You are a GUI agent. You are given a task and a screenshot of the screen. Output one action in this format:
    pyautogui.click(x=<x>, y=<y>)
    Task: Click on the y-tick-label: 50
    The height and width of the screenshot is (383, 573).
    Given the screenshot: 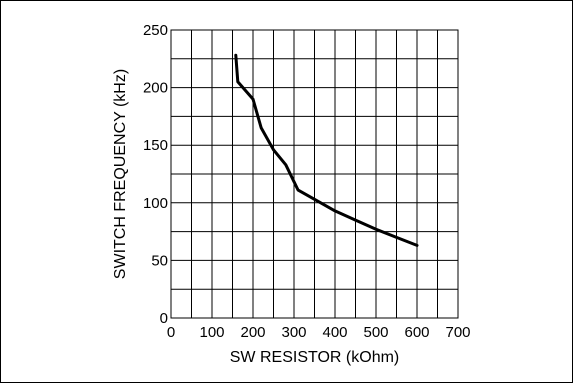 What is the action you would take?
    pyautogui.click(x=159, y=260)
    